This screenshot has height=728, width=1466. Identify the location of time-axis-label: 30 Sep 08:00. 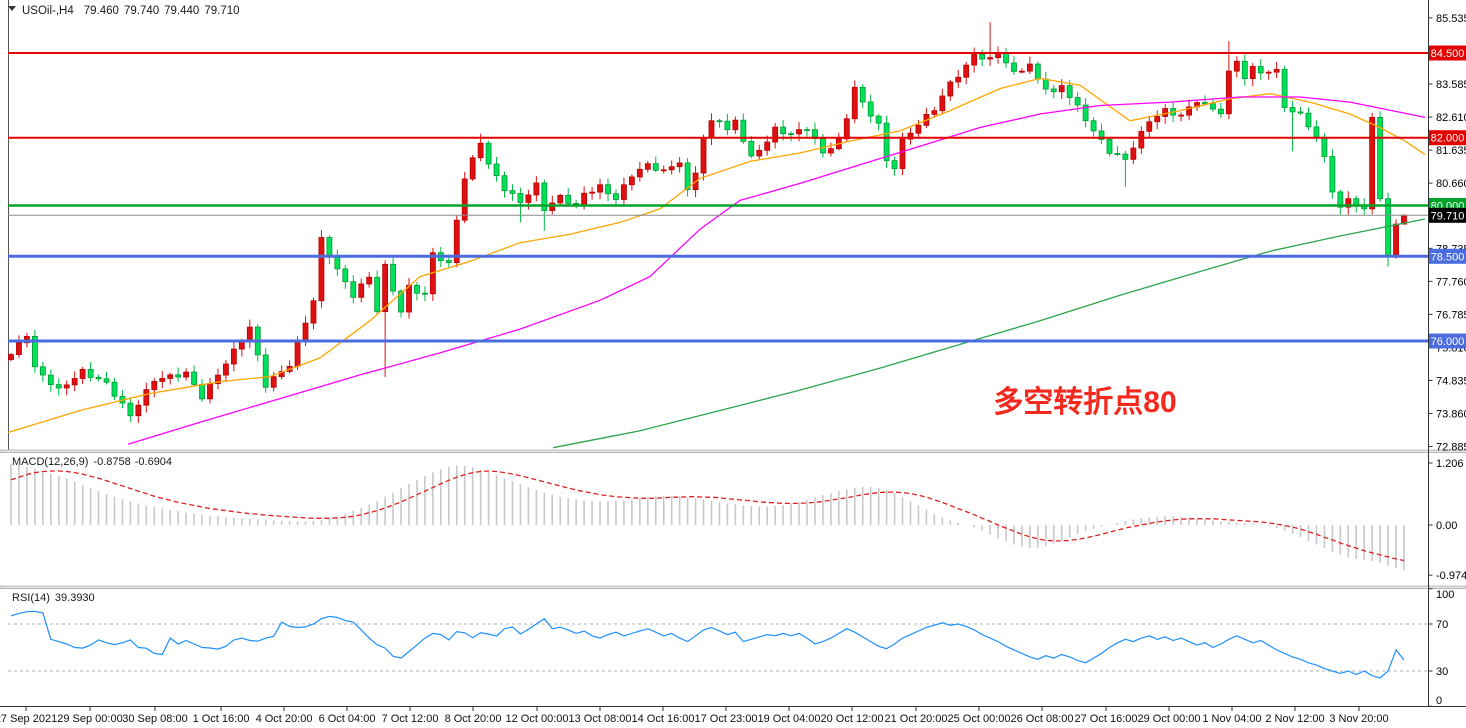
(154, 719).